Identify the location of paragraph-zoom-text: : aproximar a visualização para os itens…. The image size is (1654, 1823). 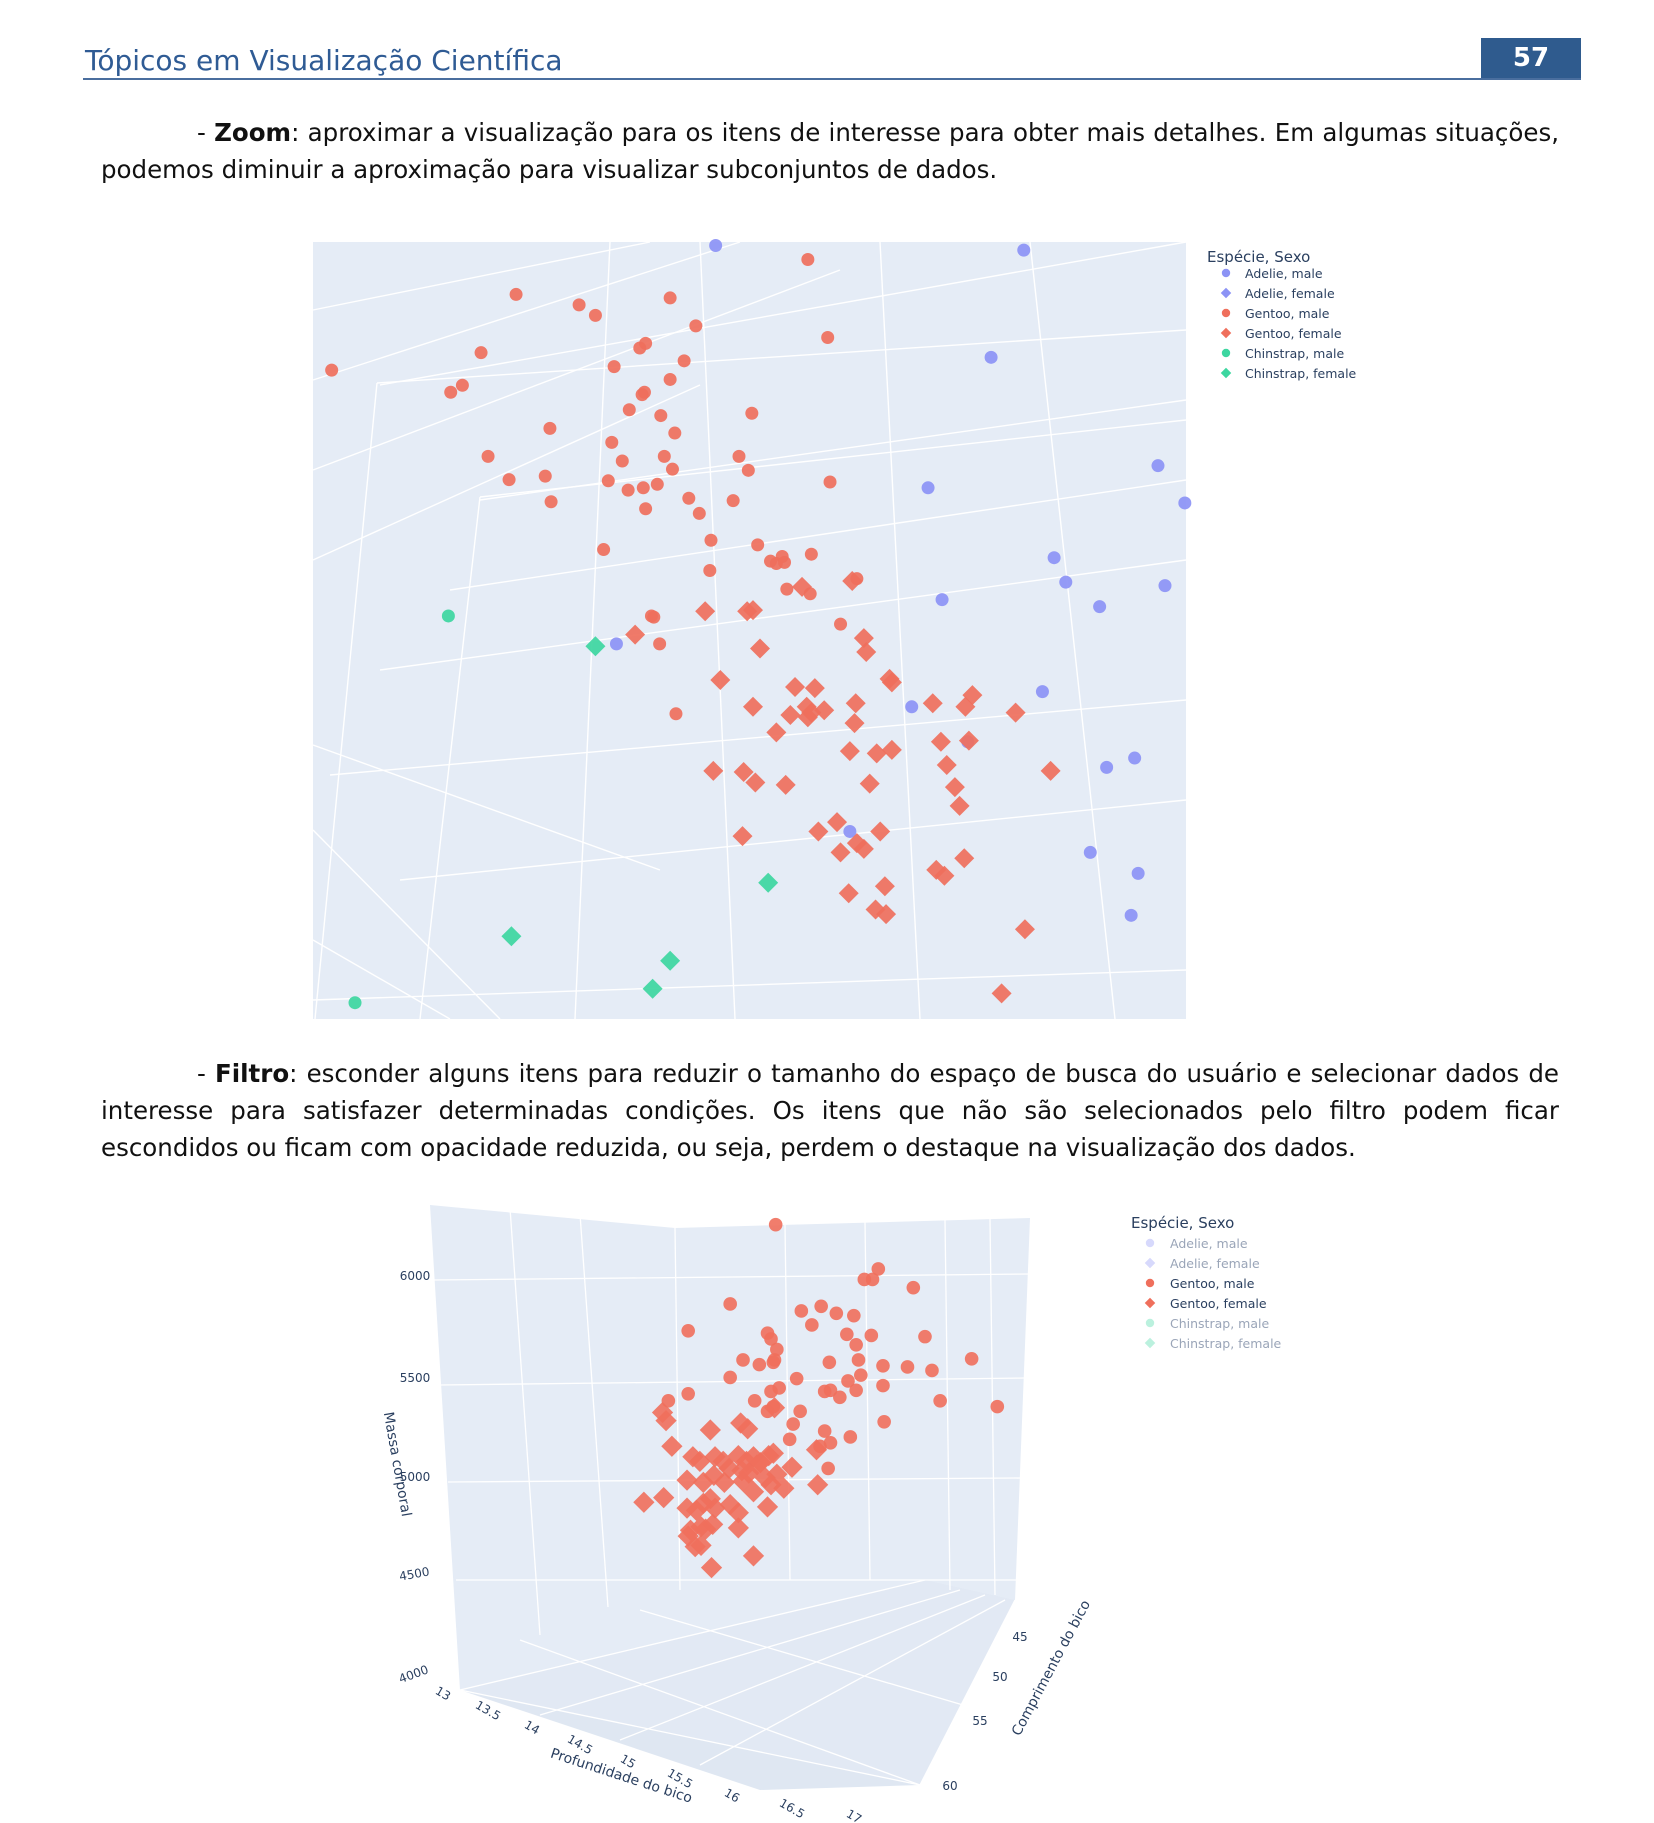
(830, 151).